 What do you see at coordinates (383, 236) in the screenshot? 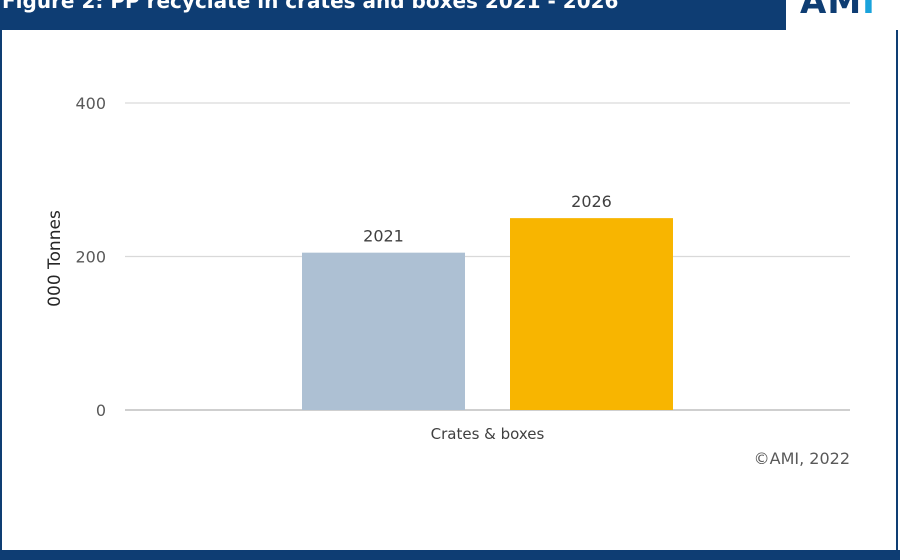
I see `data-label-2021: 2021` at bounding box center [383, 236].